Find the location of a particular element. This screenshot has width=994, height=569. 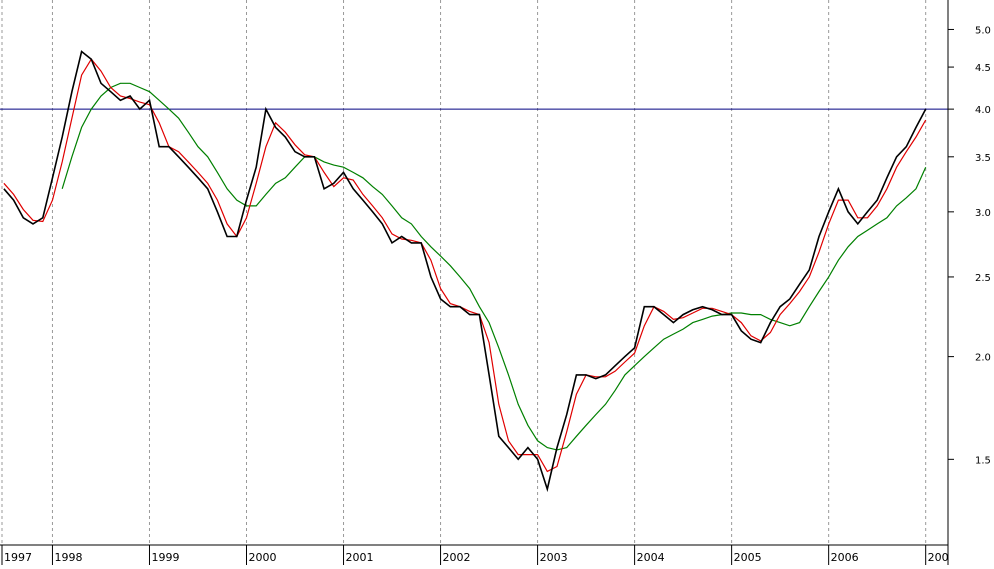

y-tick-label: 4.5 is located at coordinates (983, 68).